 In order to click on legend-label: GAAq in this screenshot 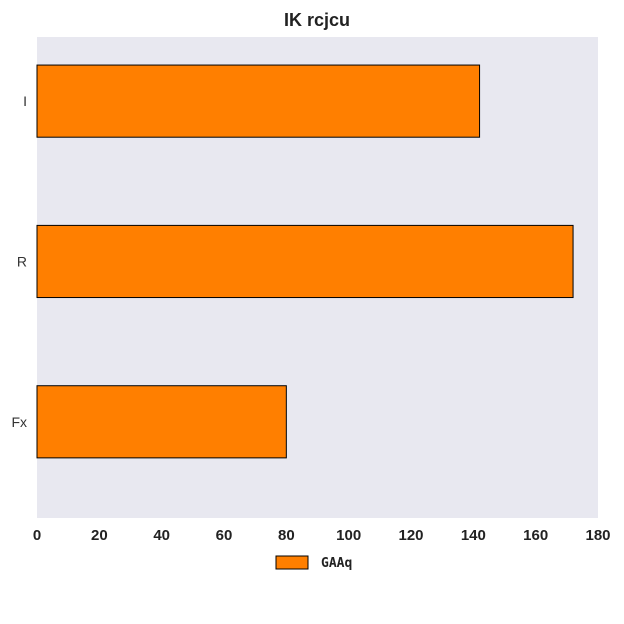, I will do `click(336, 563)`.